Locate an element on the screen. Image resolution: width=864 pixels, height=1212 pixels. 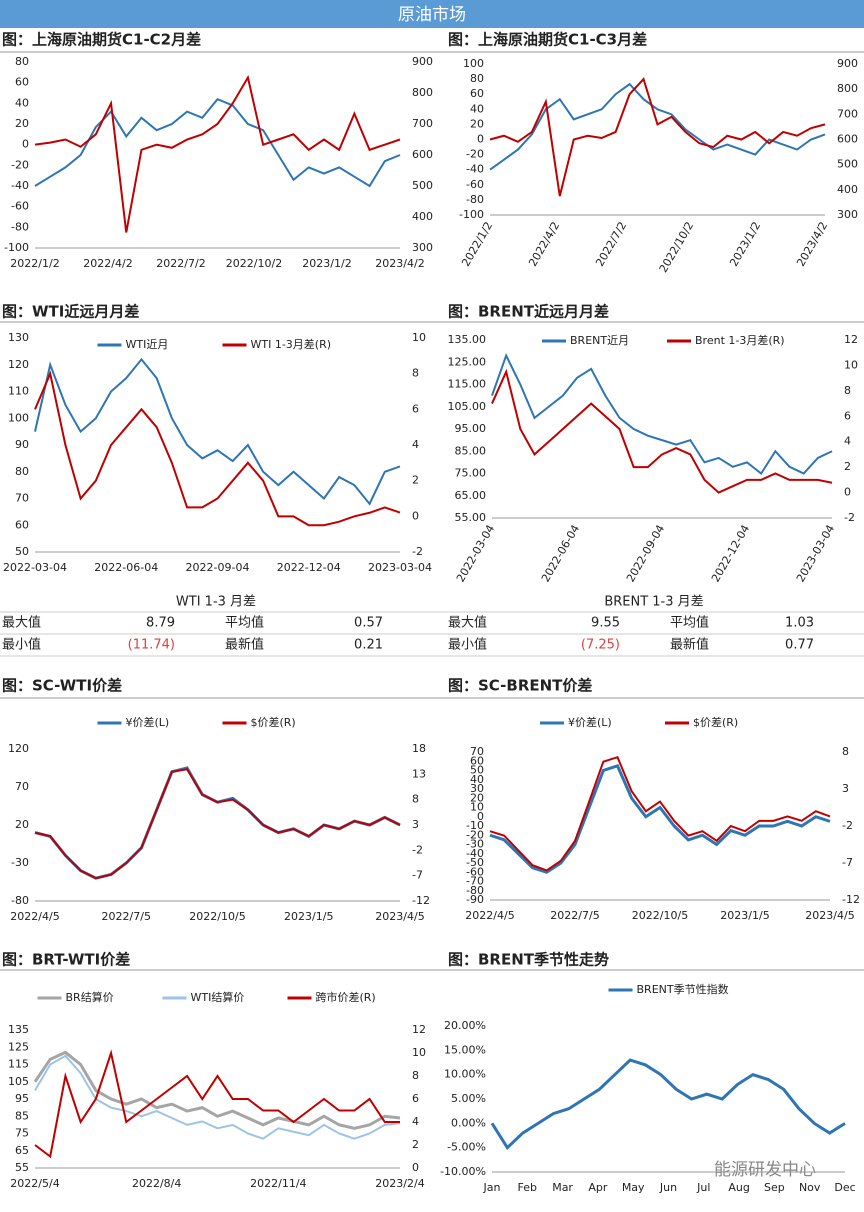
y2-tick-label: 300 is located at coordinates (422, 247).